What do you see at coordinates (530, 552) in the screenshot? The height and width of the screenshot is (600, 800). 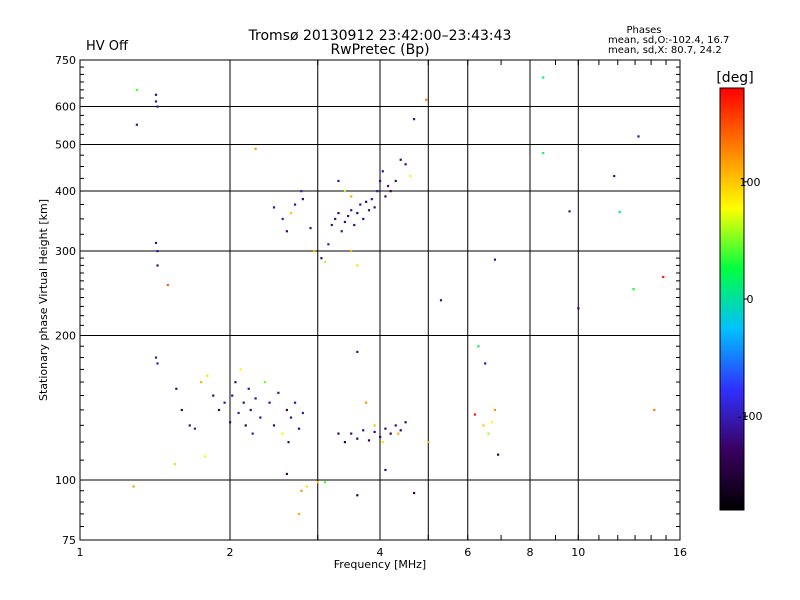 I see `x-tick-label: 8` at bounding box center [530, 552].